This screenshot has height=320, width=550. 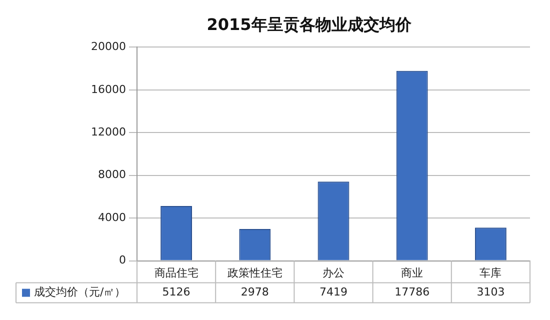 What do you see at coordinates (333, 292) in the screenshot?
I see `data-label: 7419` at bounding box center [333, 292].